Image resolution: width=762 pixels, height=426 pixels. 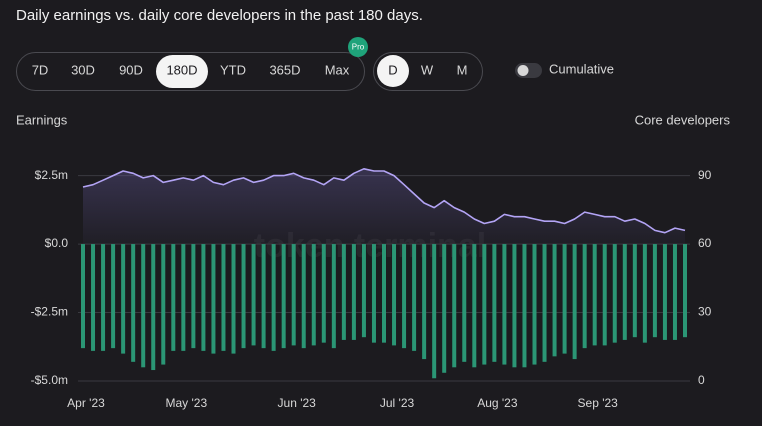 I want to click on x-tick-label: Apr '23, so click(x=86, y=403).